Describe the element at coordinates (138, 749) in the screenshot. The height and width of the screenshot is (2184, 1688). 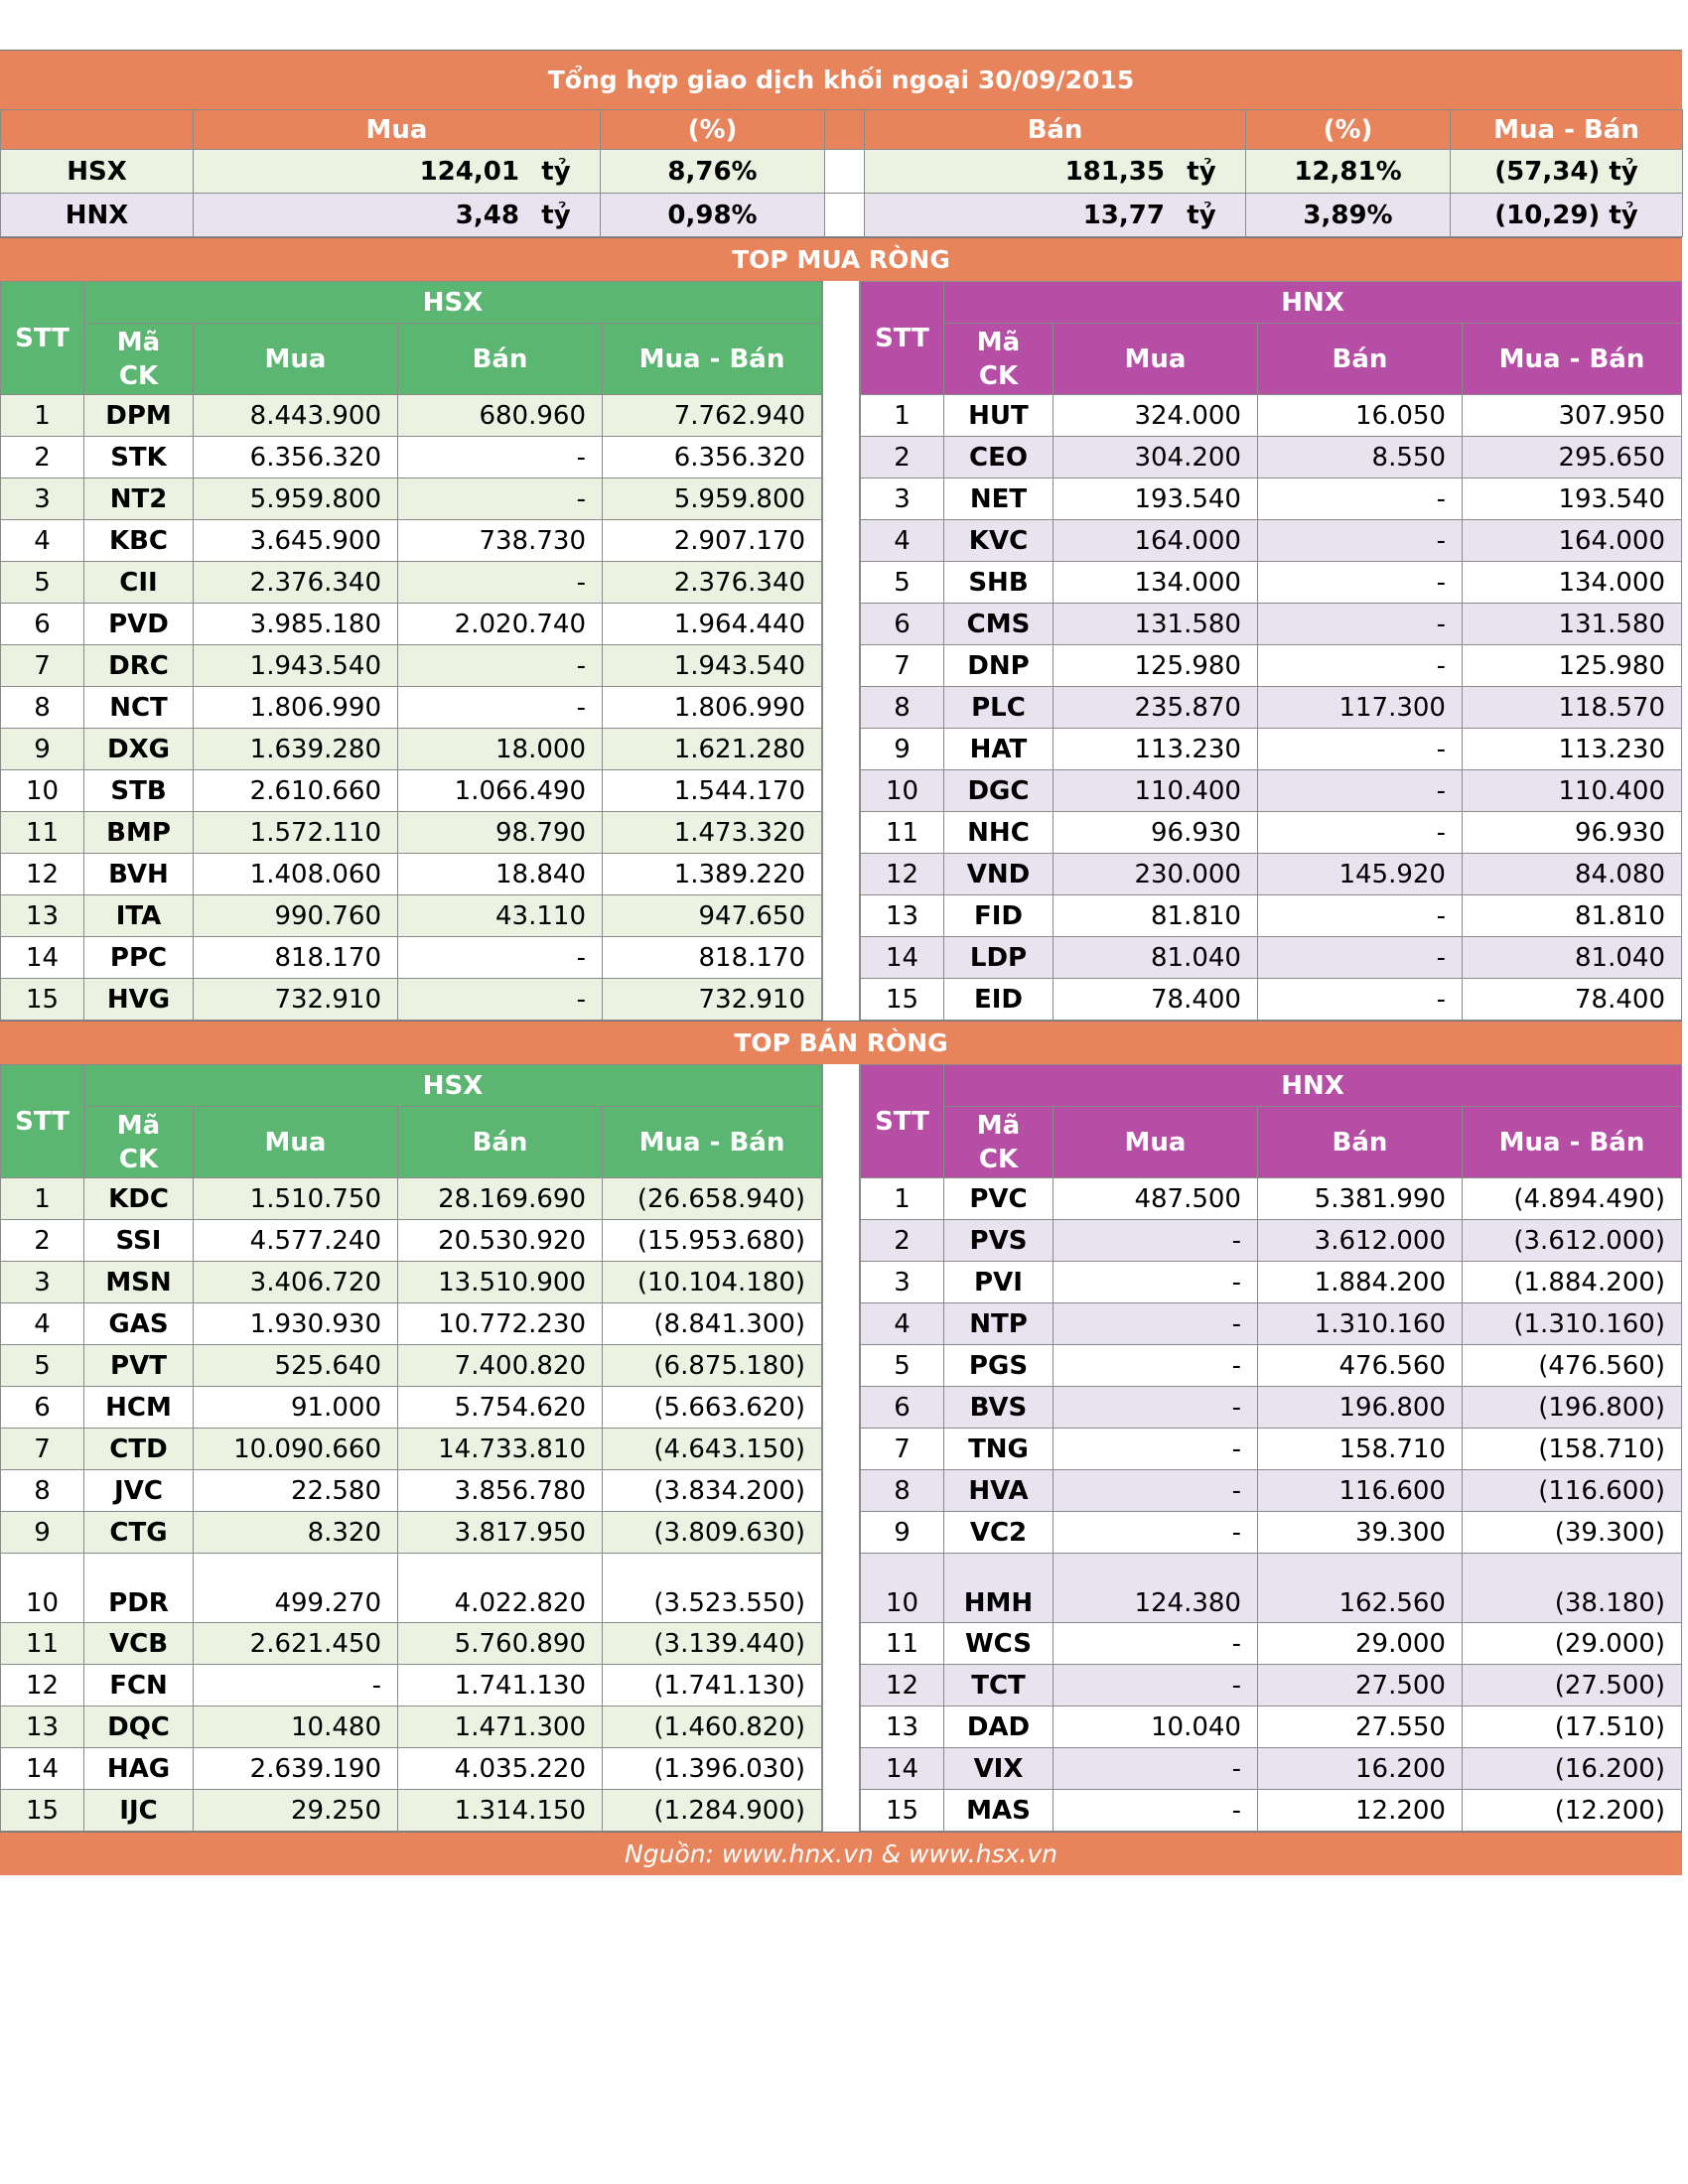
I see `row-code: DXG` at that location.